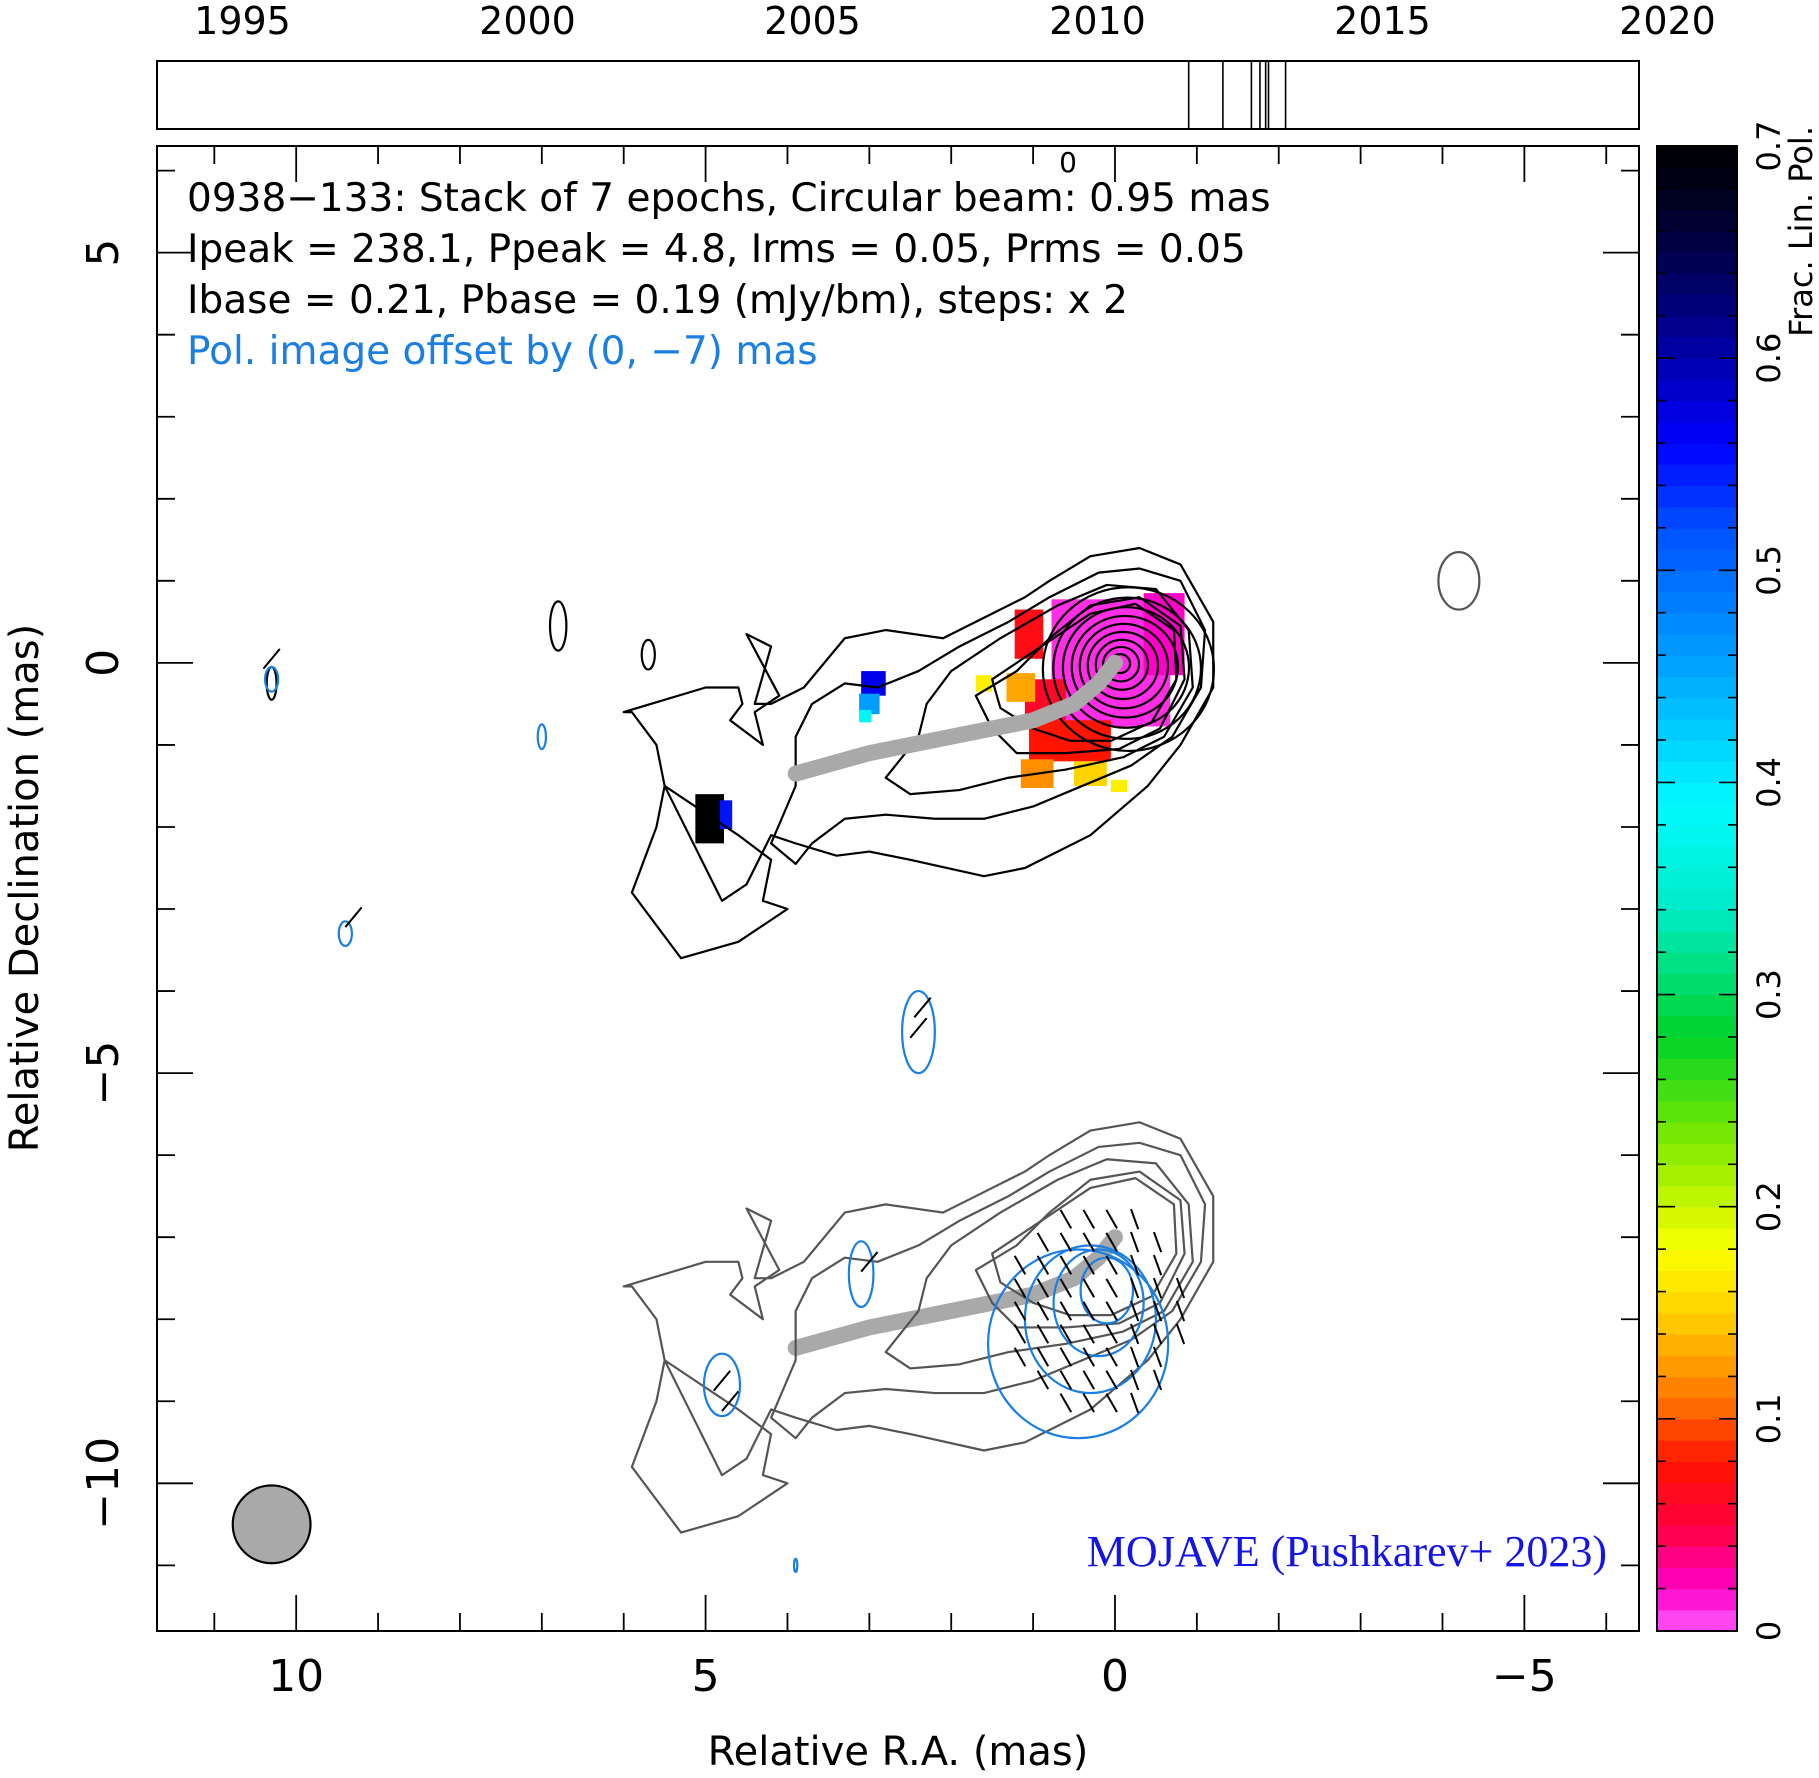 The width and height of the screenshot is (1819, 1778). I want to click on x-axis-title: Relative R.A. (mas), so click(898, 1752).